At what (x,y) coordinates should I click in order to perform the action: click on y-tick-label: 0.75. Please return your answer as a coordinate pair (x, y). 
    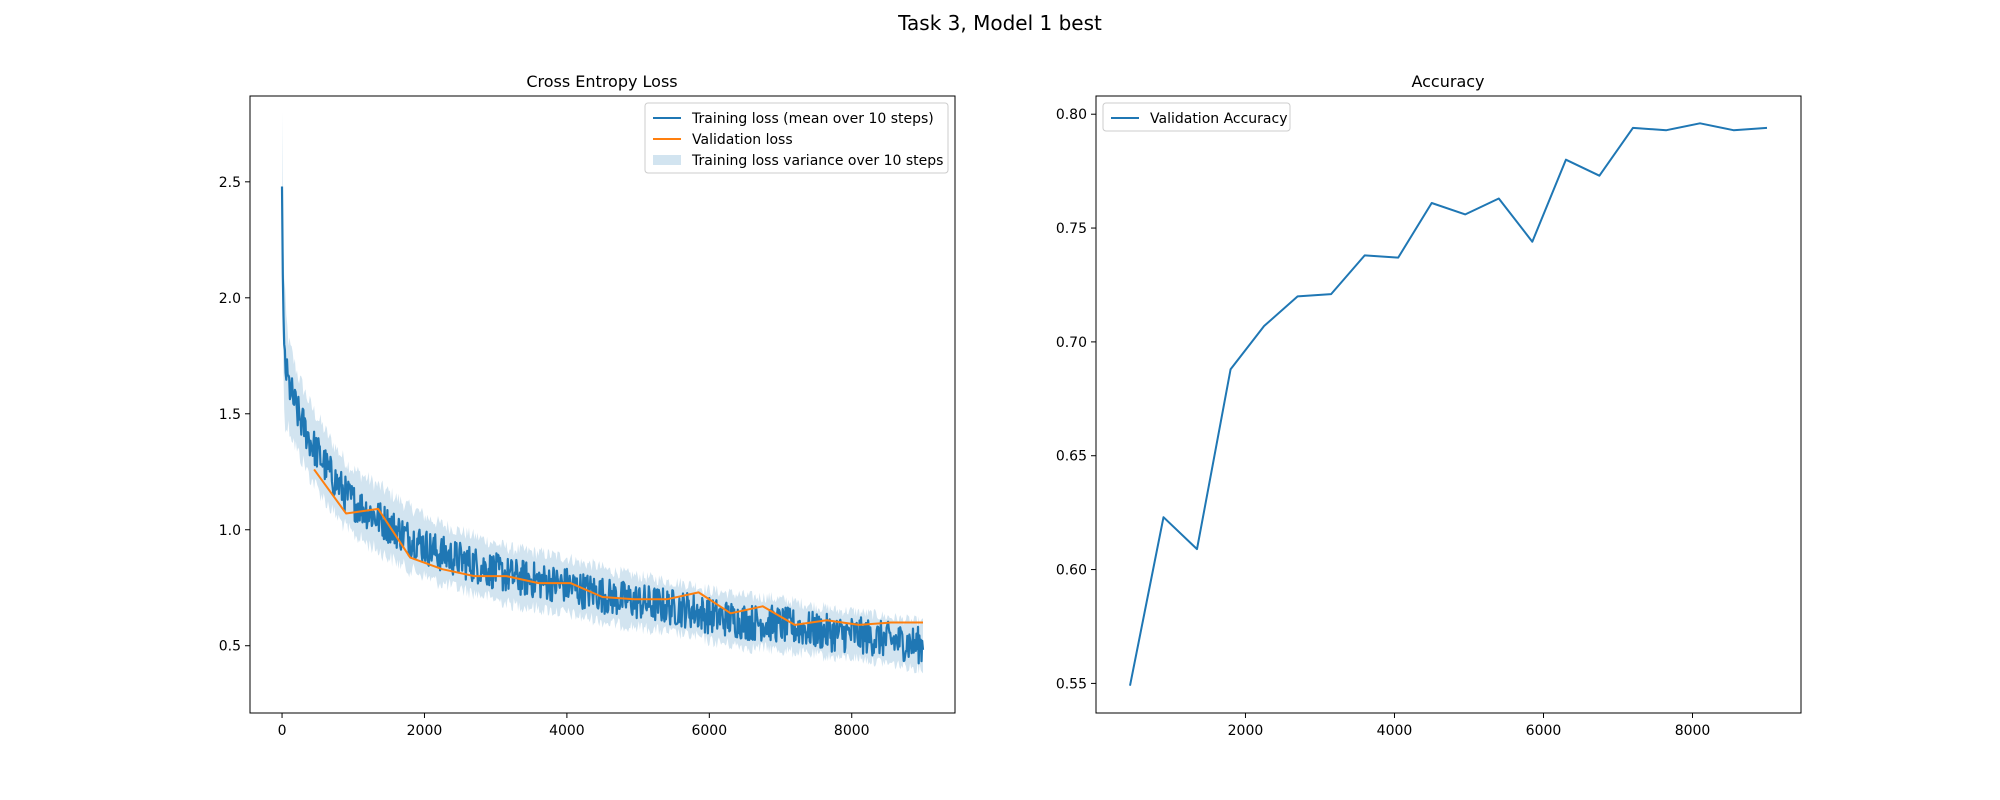
    Looking at the image, I should click on (1071, 229).